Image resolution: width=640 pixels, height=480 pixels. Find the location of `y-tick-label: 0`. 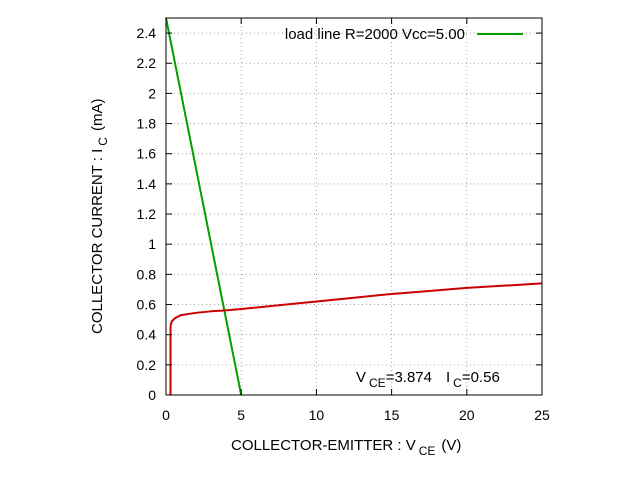

y-tick-label: 0 is located at coordinates (152, 395).